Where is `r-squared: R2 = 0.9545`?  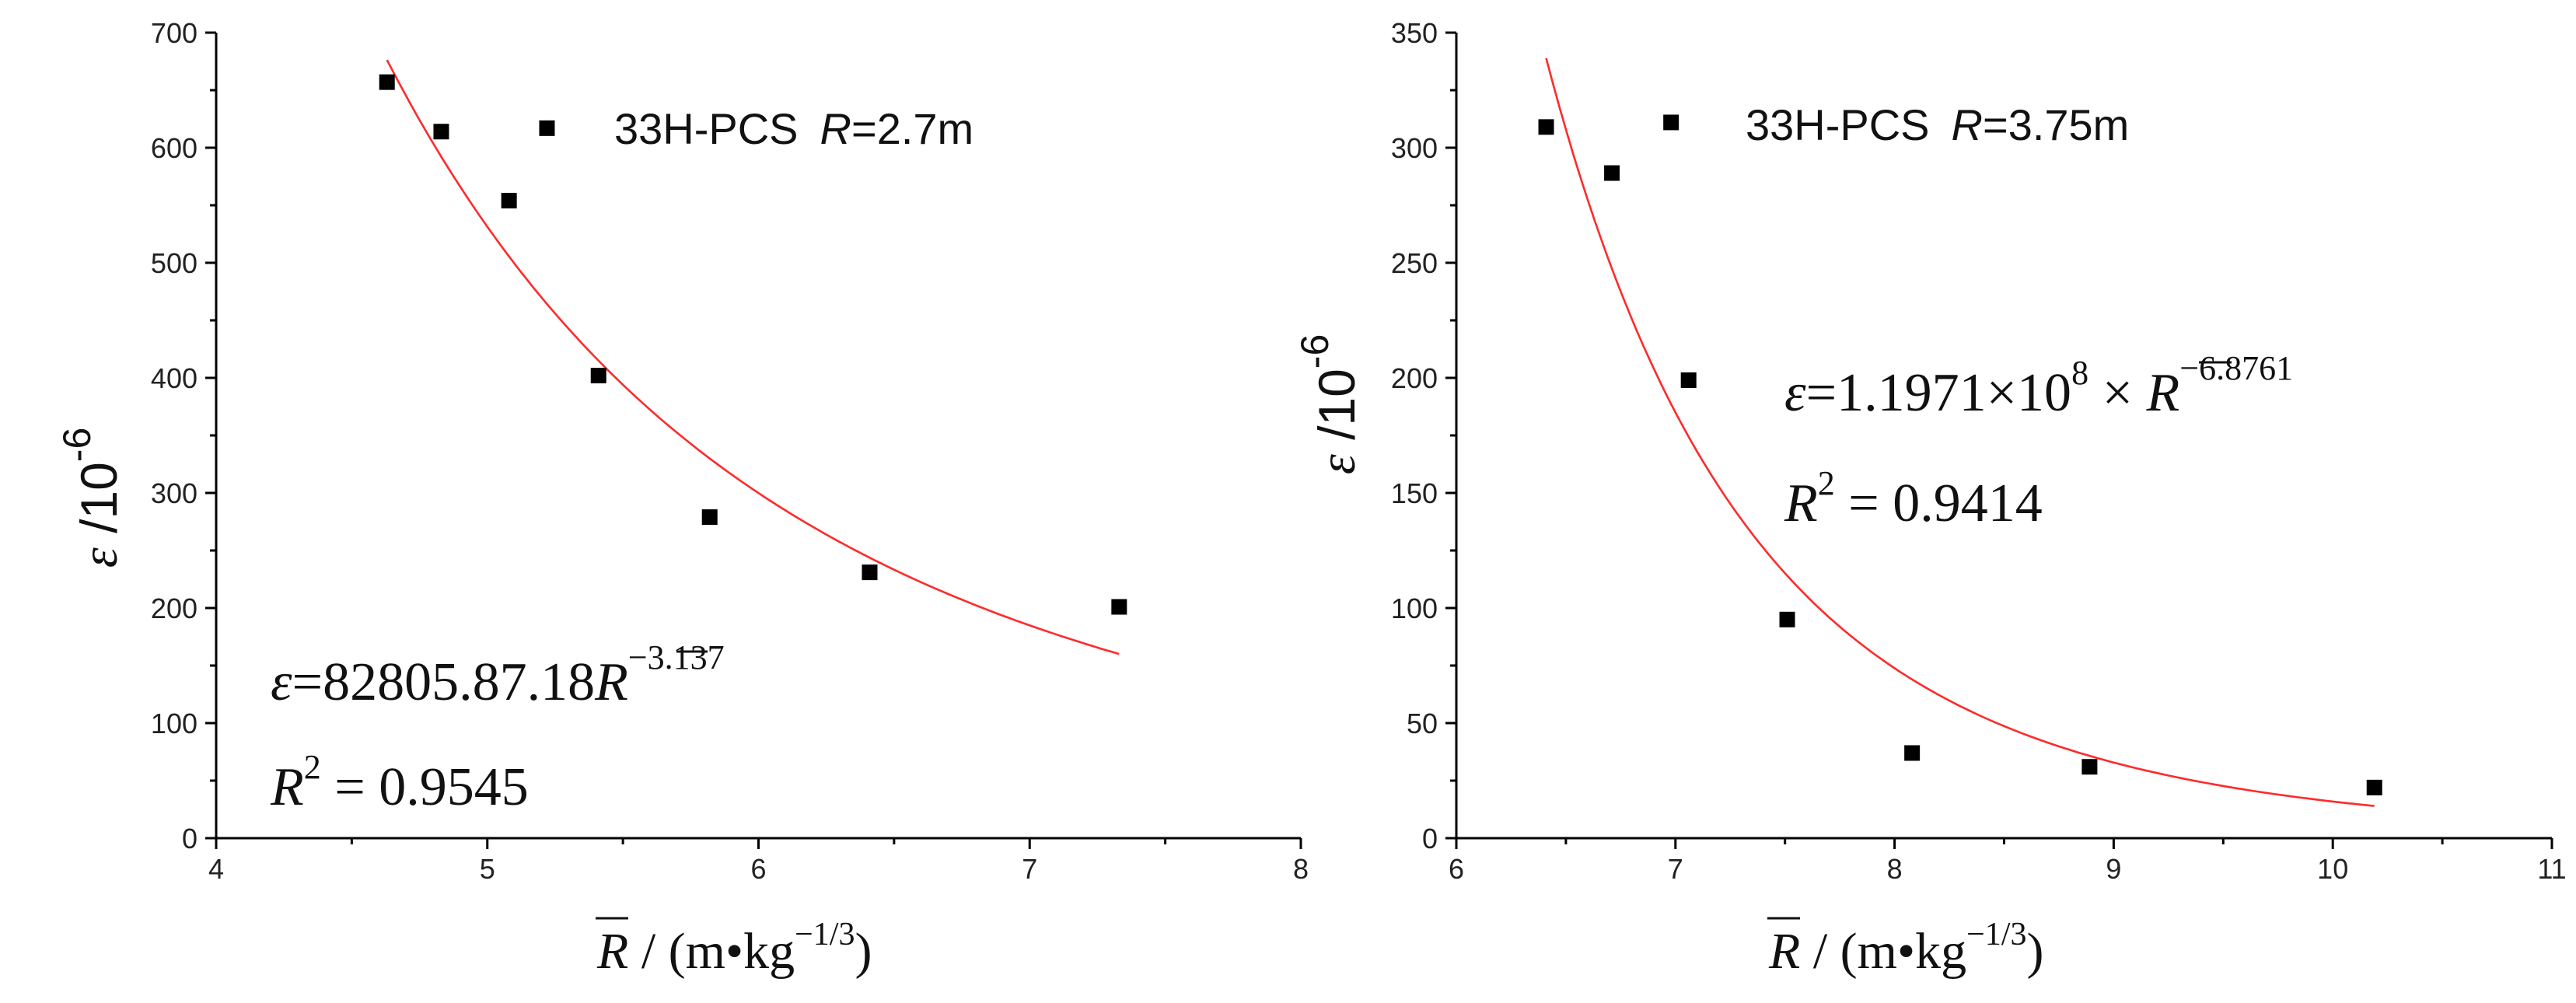 r-squared: R2 = 0.9545 is located at coordinates (399, 782).